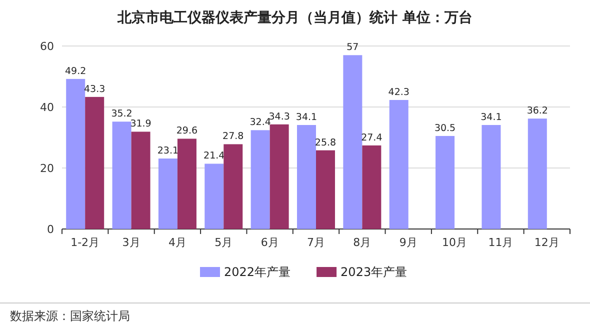 Image resolution: width=590 pixels, height=330 pixels. What do you see at coordinates (501, 242) in the screenshot?
I see `x-tick-label: 11月` at bounding box center [501, 242].